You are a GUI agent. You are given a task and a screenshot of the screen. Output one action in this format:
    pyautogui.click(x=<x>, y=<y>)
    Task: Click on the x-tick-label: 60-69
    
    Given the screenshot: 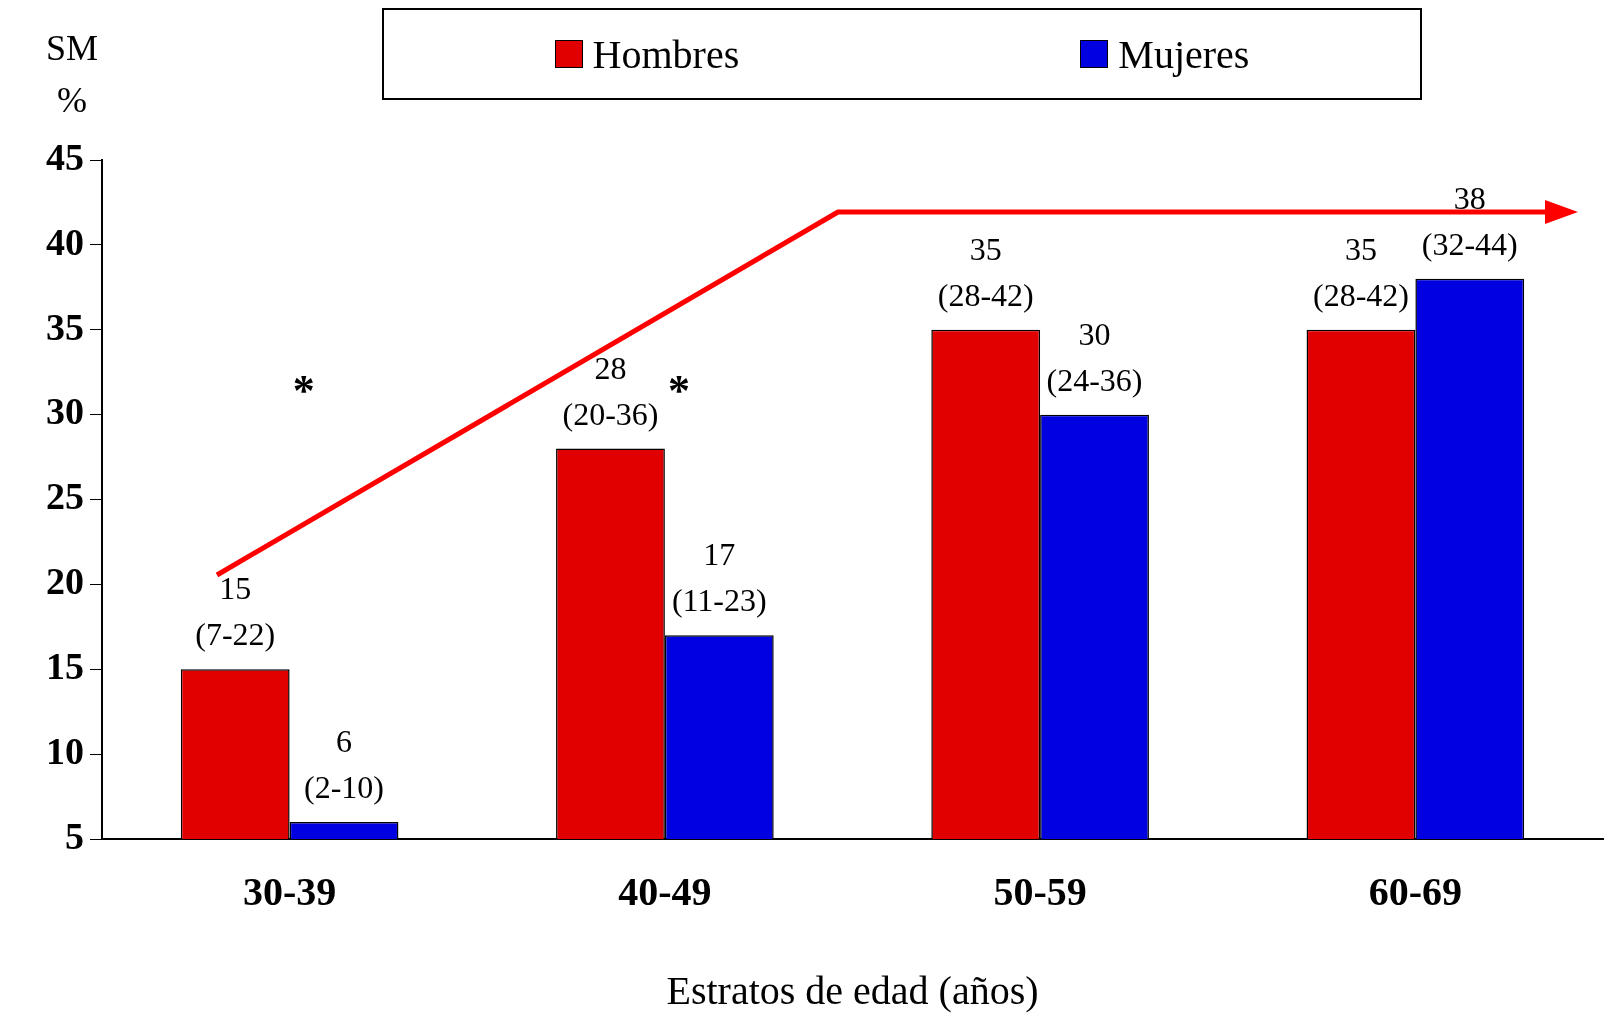 What is the action you would take?
    pyautogui.click(x=1415, y=892)
    